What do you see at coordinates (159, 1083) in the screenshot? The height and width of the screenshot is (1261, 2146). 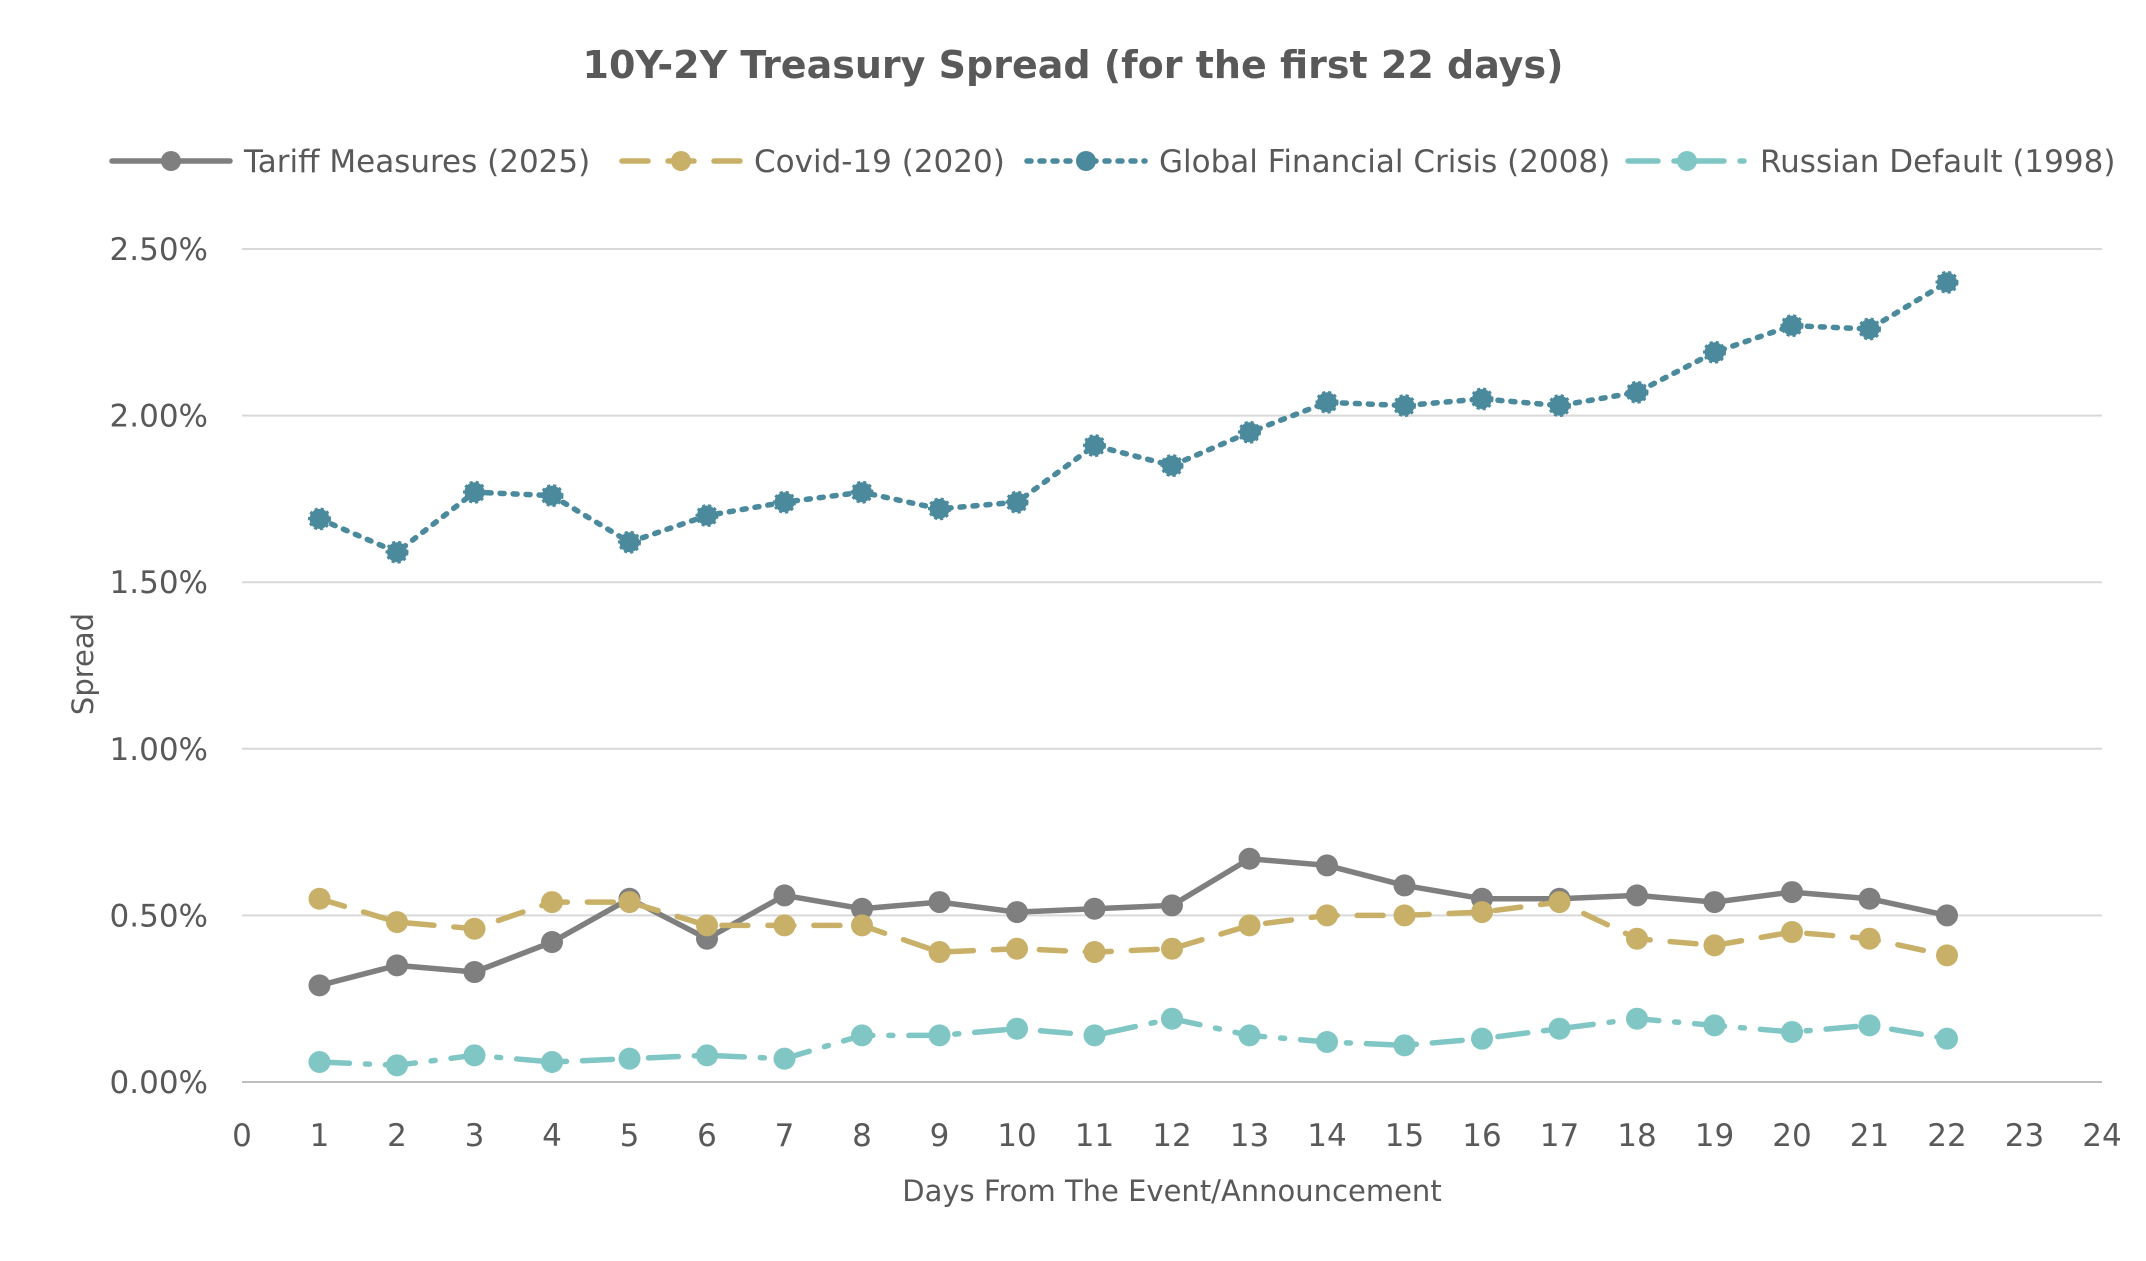 I see `y-tick-label: 0.00%` at bounding box center [159, 1083].